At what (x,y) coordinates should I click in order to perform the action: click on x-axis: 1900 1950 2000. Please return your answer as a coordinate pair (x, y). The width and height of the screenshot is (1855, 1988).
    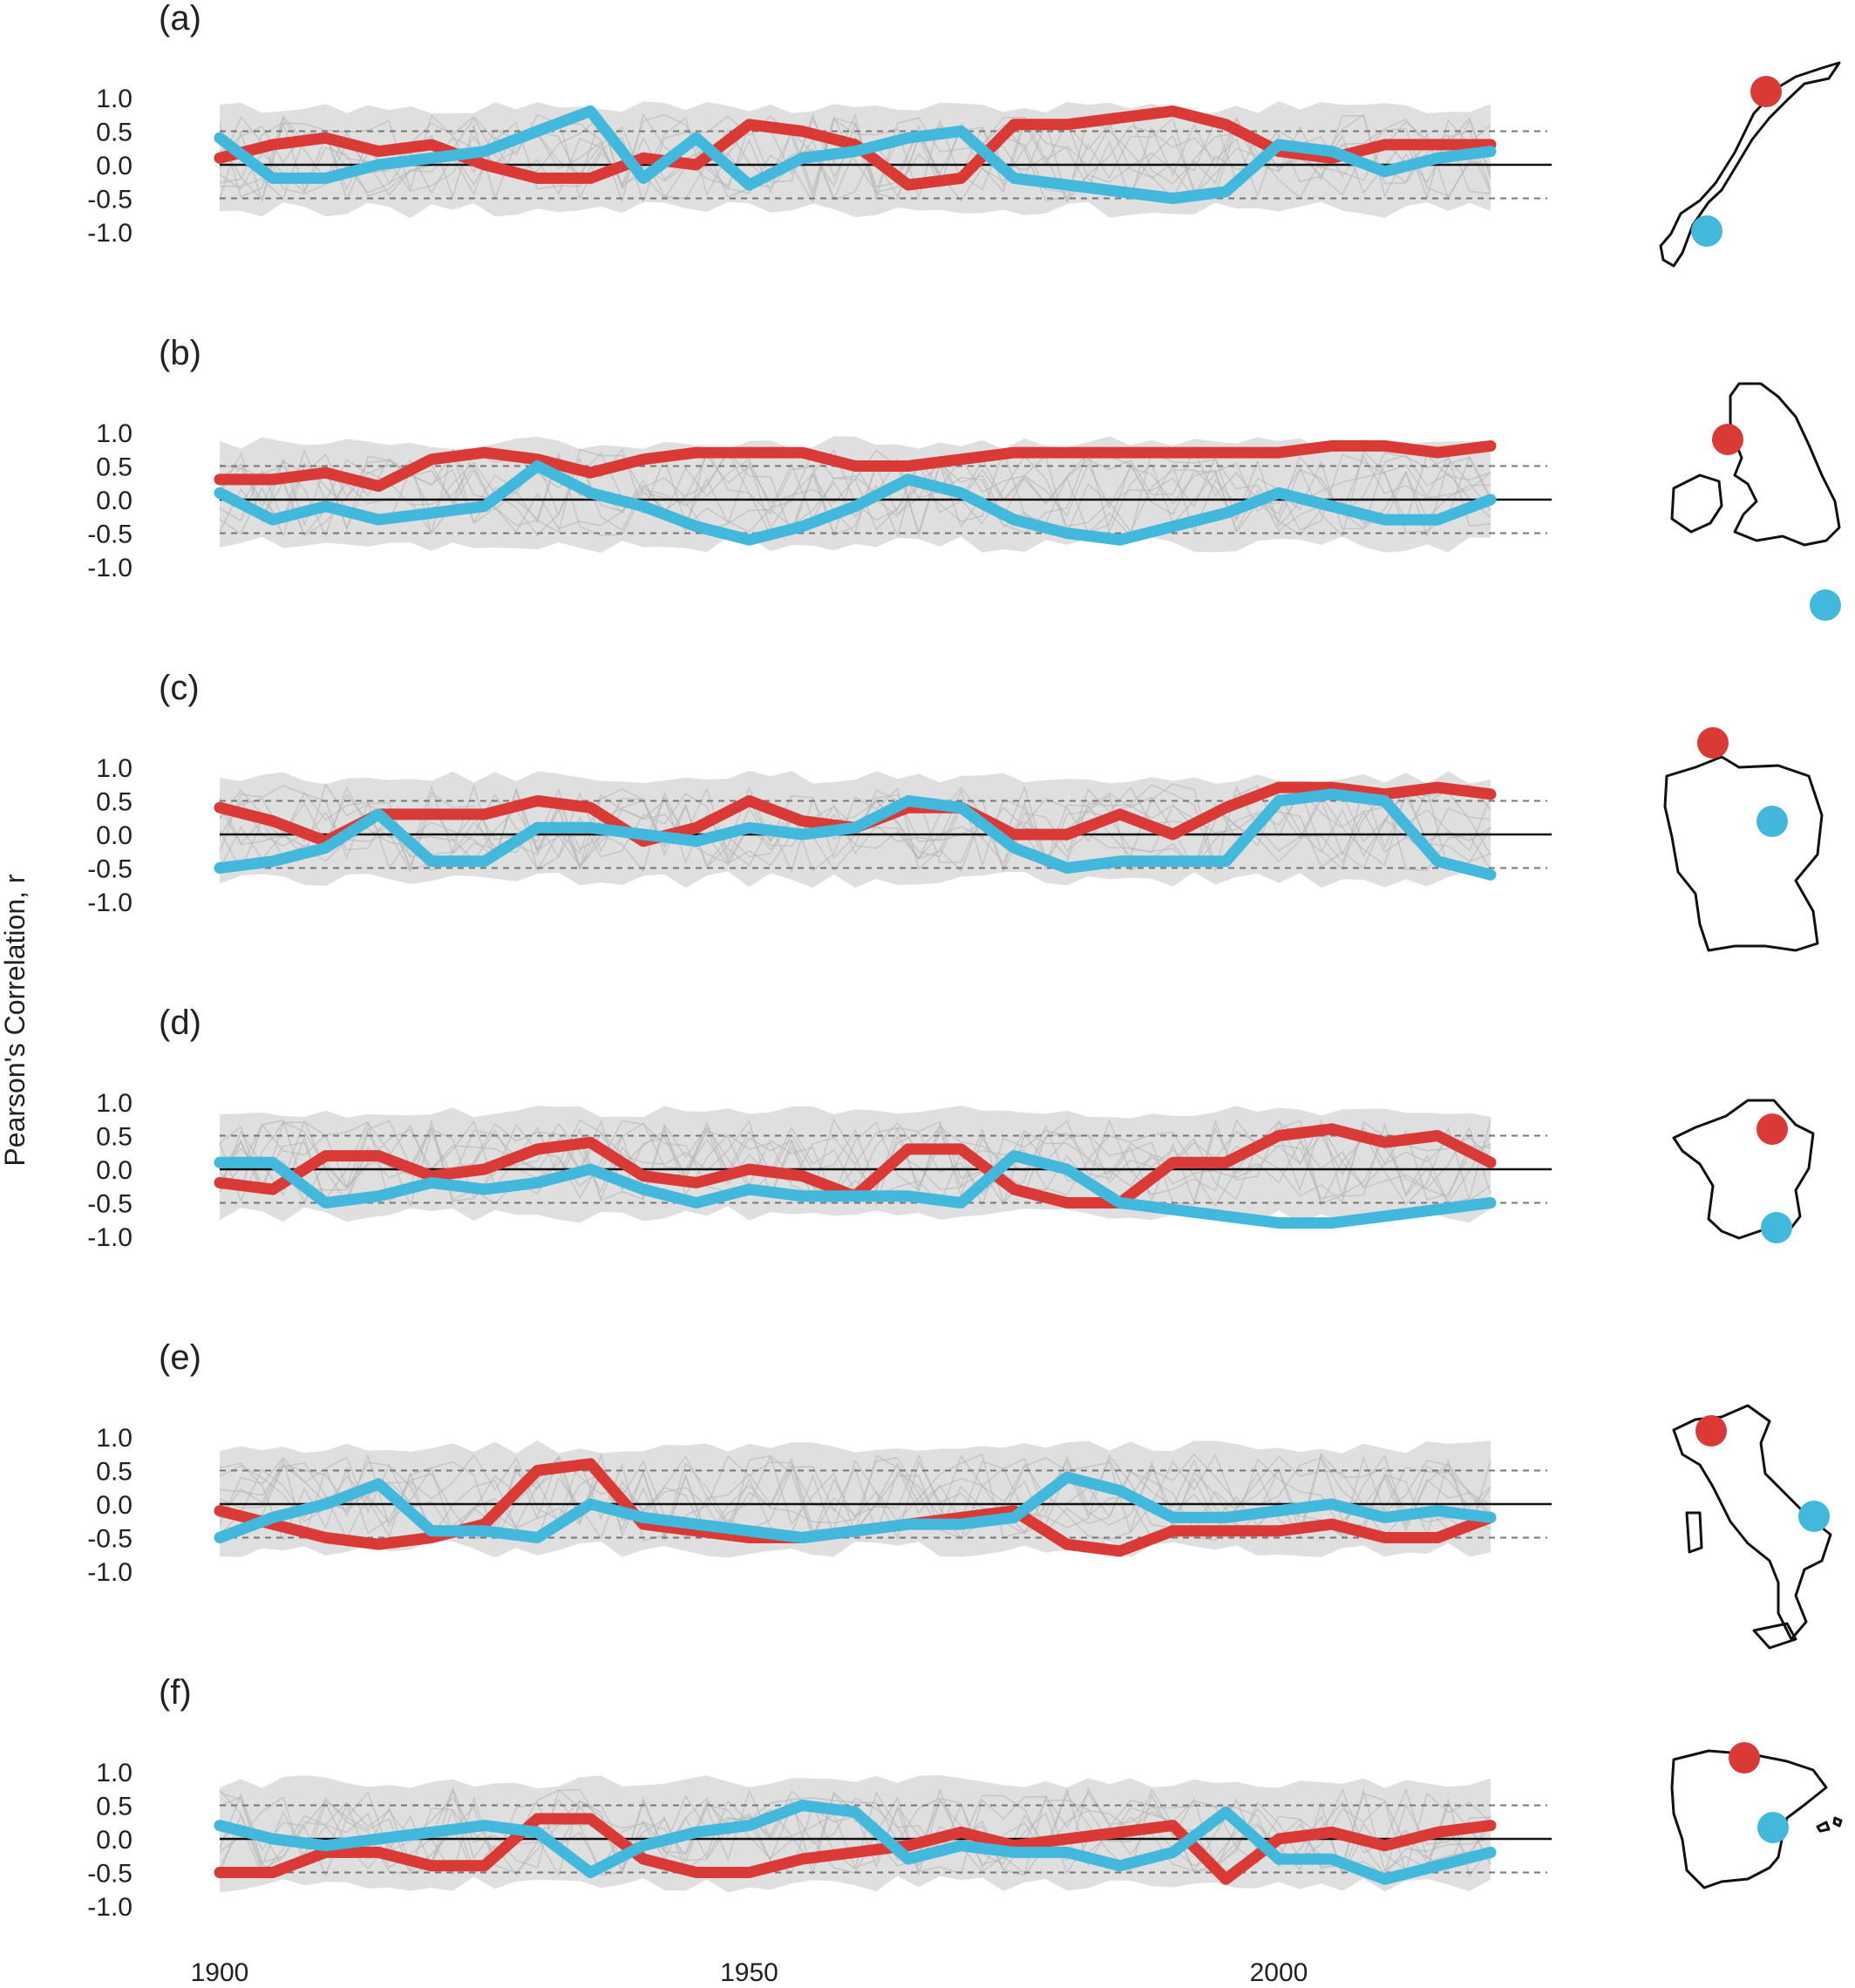
    Looking at the image, I should click on (749, 1973).